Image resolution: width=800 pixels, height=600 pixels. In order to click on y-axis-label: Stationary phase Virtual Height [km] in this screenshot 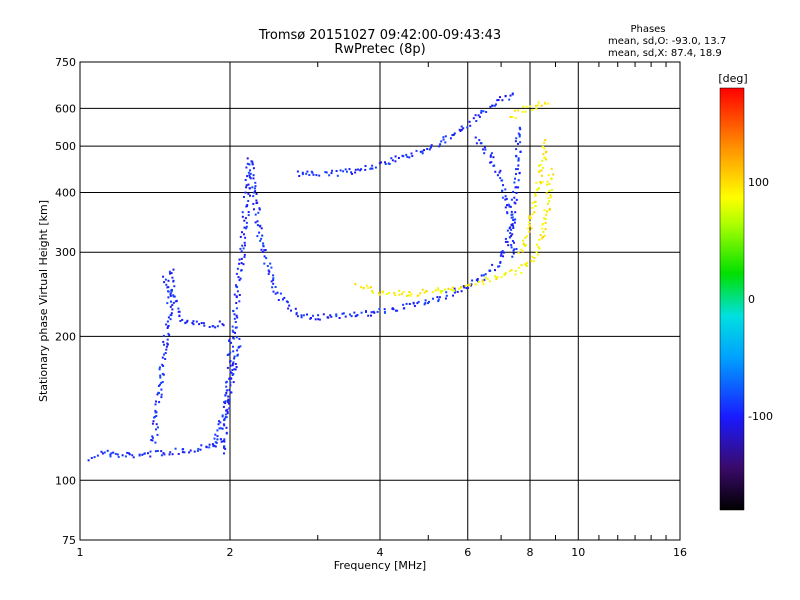, I will do `click(43, 301)`.